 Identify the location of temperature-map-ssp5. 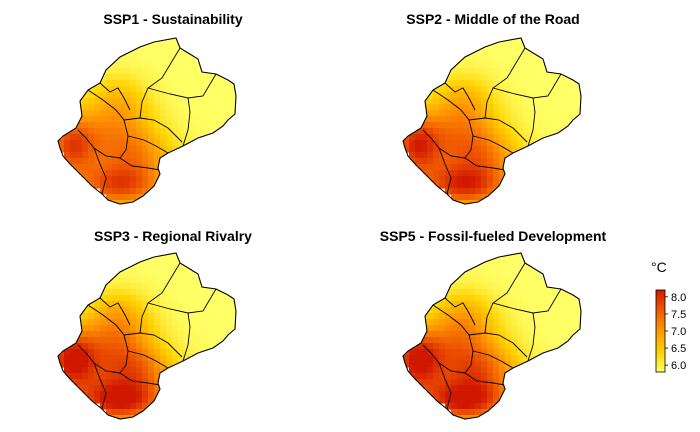
(492, 336).